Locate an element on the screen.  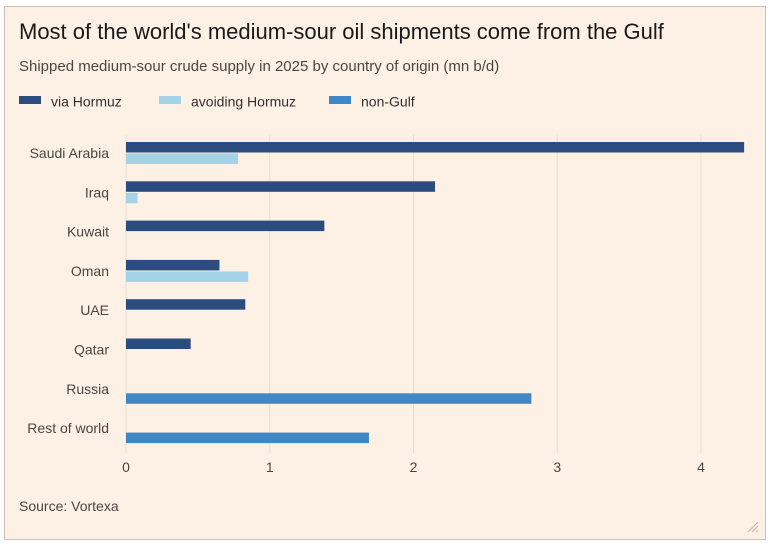
category-label: Oman is located at coordinates (90, 271).